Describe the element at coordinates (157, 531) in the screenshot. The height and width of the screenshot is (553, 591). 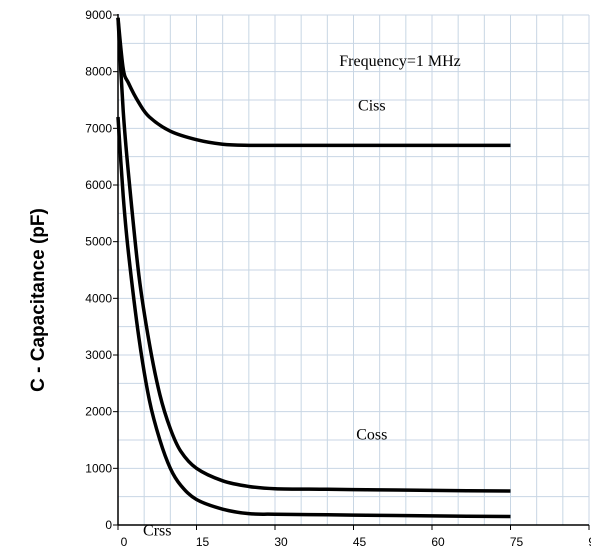
I see `series-label-crss: Crss` at that location.